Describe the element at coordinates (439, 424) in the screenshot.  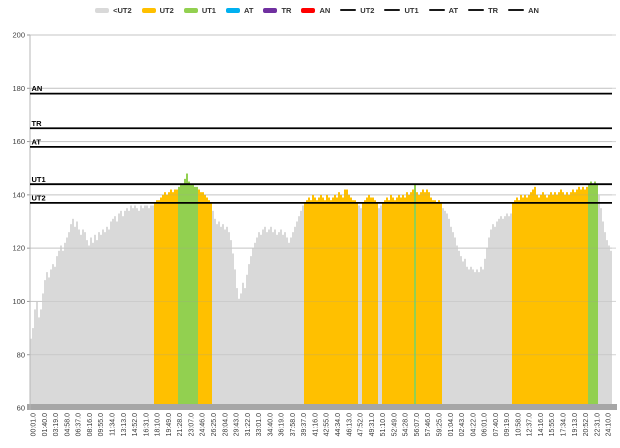
I see `x-tick-label: 59:25.0` at that location.